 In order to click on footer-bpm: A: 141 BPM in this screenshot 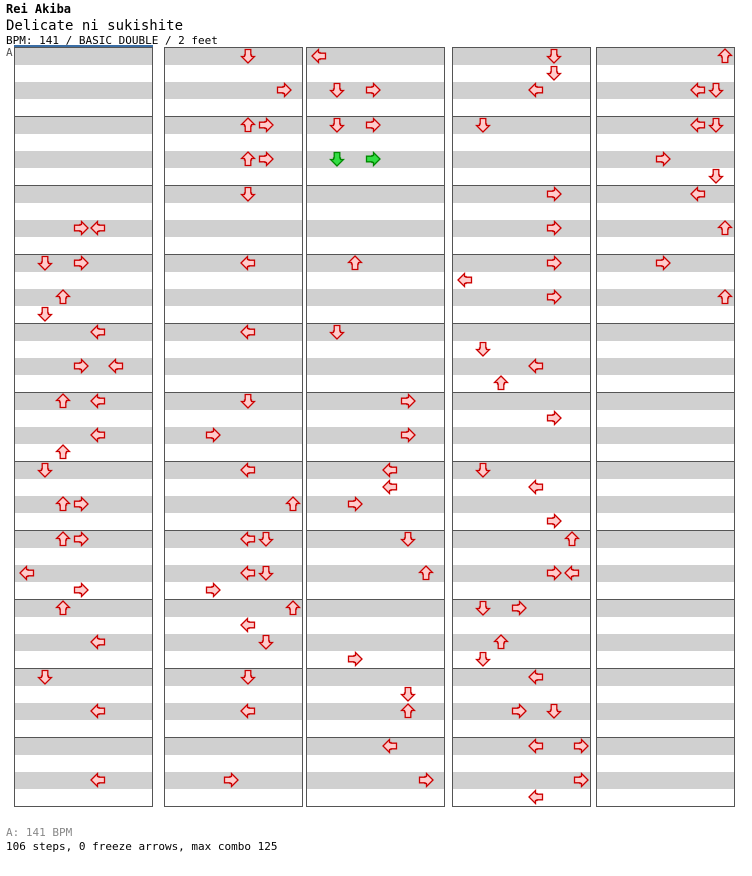, I will do `click(39, 832)`.